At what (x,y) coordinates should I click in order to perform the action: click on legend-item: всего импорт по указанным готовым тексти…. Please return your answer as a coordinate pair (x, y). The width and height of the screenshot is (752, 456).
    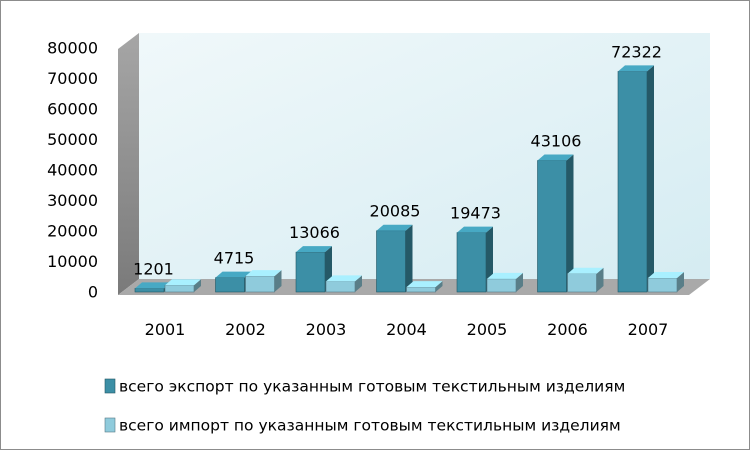
    Looking at the image, I should click on (362, 426).